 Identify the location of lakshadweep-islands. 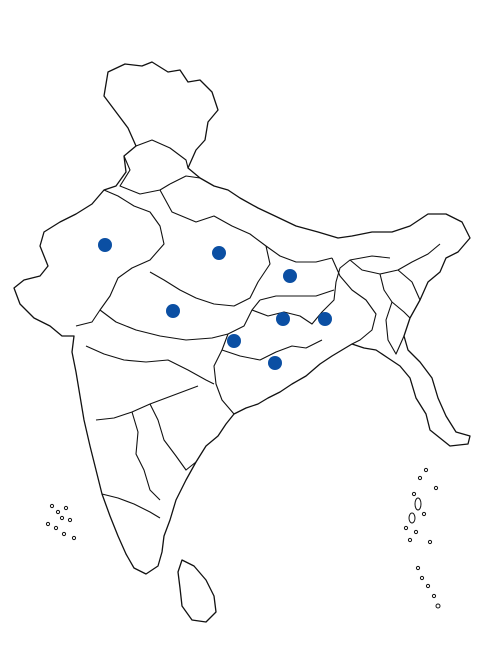
(61, 522).